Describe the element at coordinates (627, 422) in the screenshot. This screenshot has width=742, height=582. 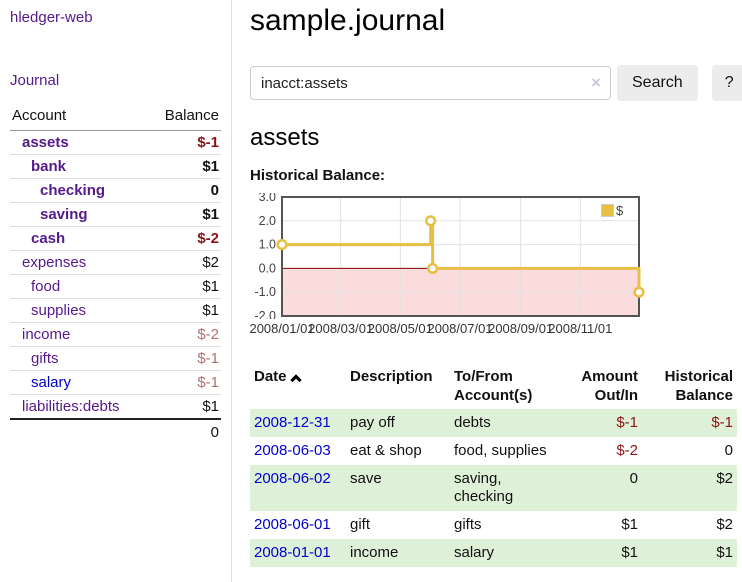
I see `transaction-amount: $-1` at that location.